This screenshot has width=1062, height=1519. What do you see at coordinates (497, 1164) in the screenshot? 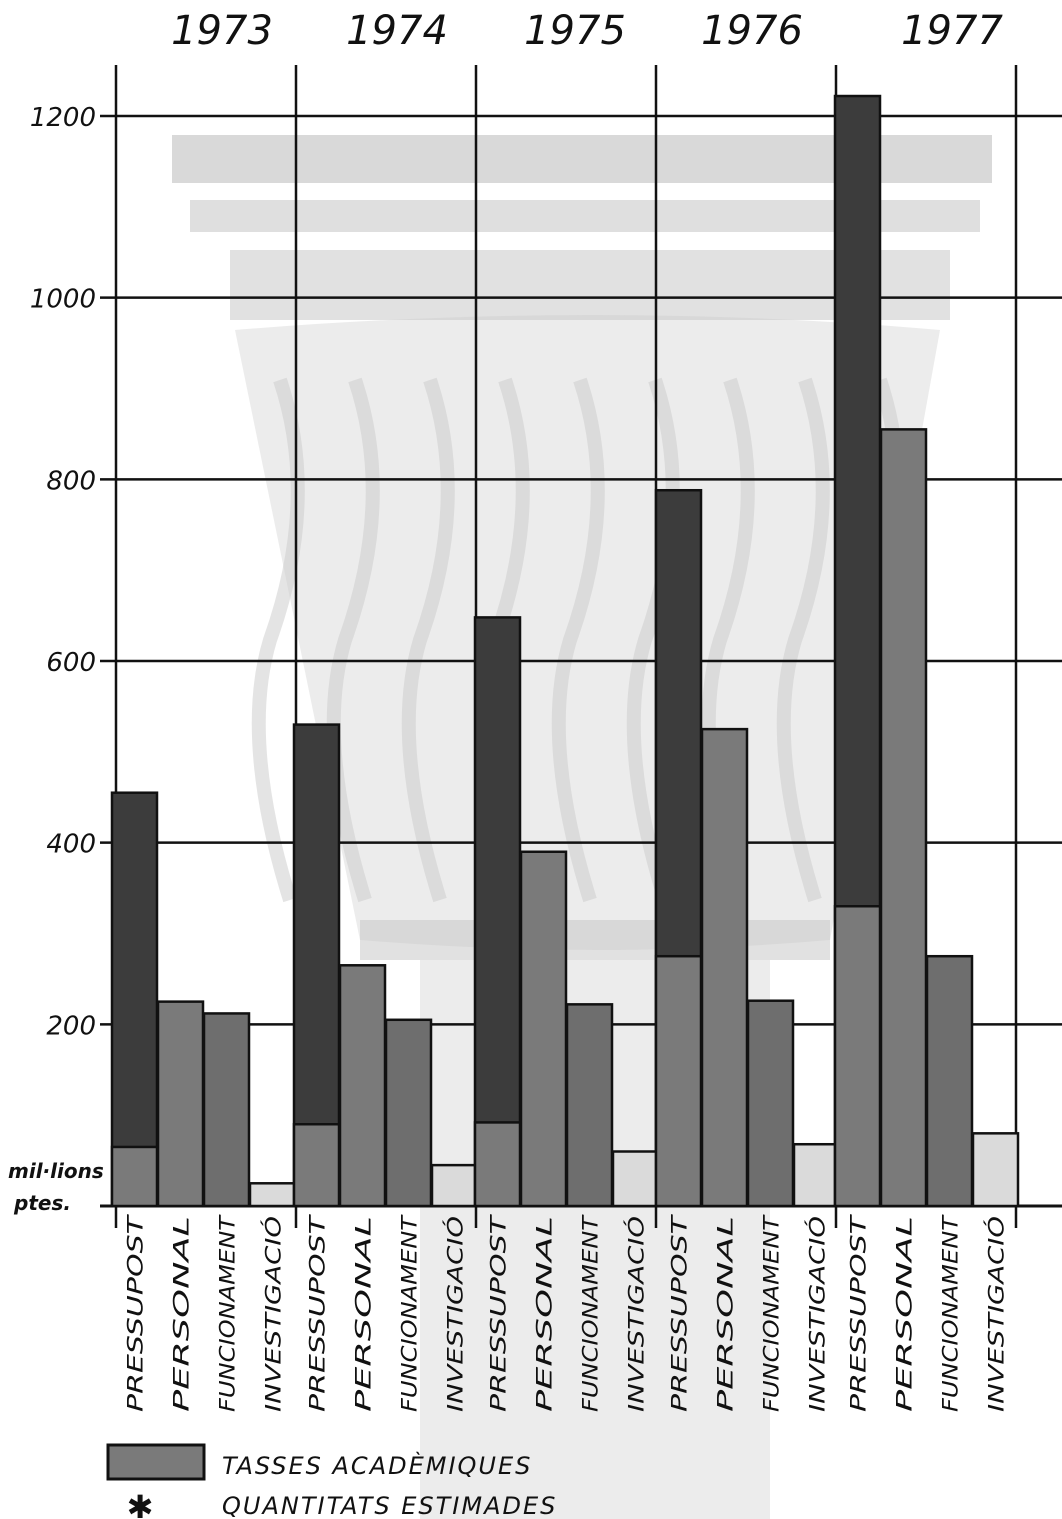
I see `bar-segment-tasses-1975` at bounding box center [497, 1164].